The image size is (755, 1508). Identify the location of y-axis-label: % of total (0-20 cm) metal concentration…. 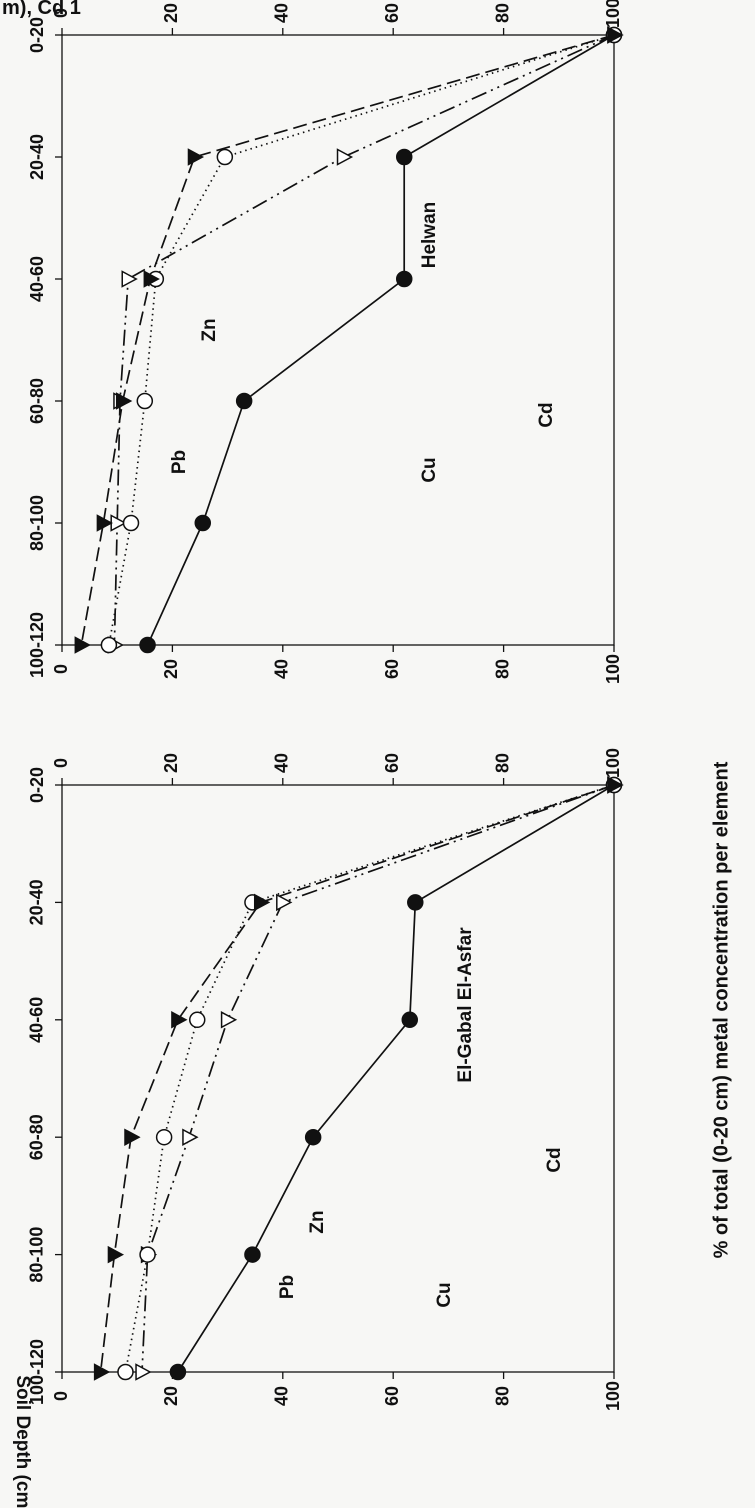
(721, 1009).